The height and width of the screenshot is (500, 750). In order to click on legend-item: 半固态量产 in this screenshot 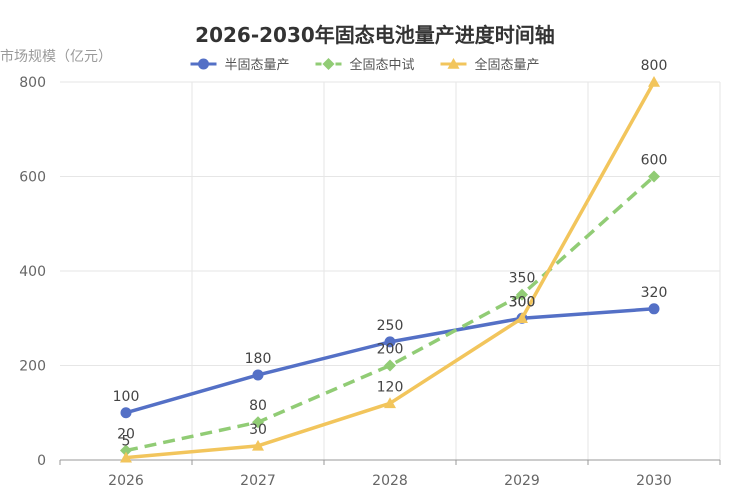, I will do `click(240, 65)`.